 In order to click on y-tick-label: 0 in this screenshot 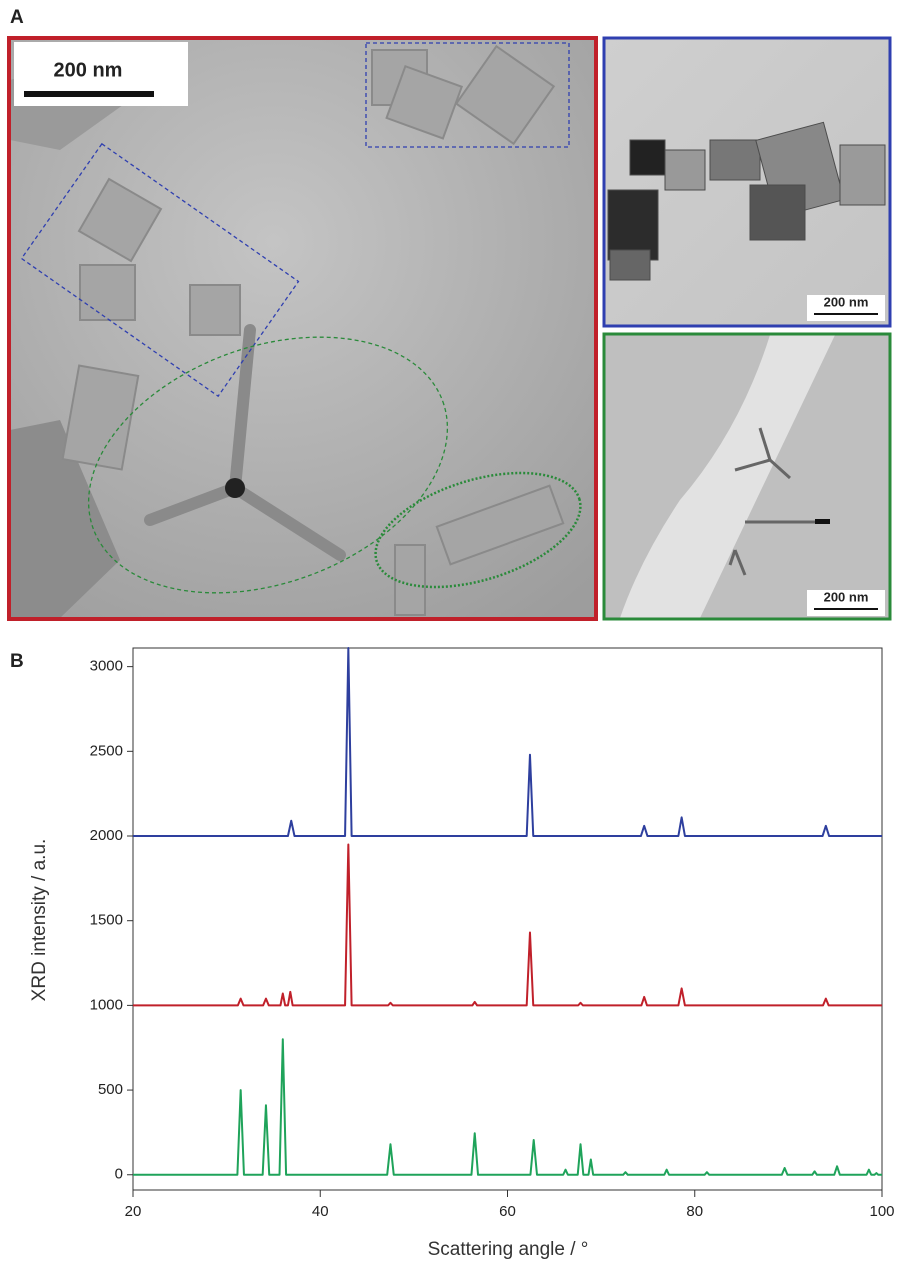, I will do `click(119, 1174)`.